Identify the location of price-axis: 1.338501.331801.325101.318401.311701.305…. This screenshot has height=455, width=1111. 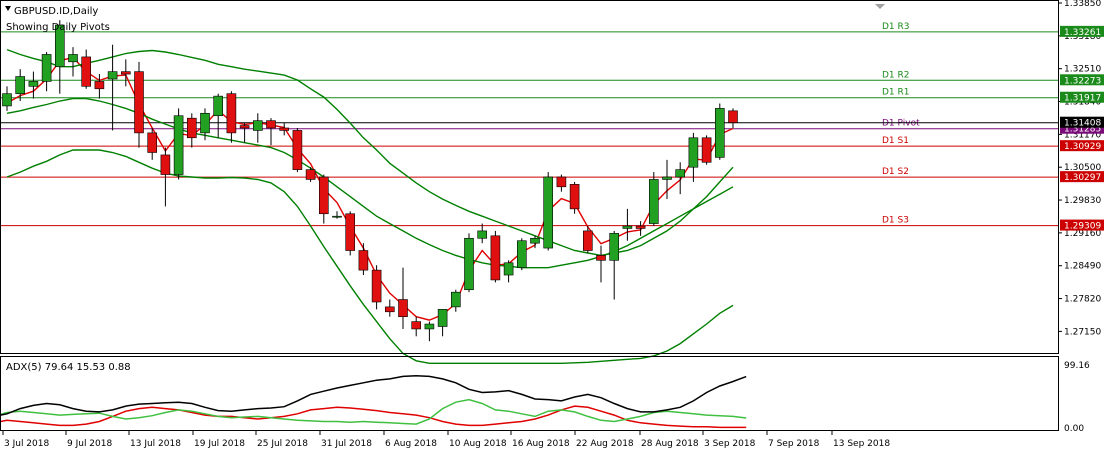
(1081, 168).